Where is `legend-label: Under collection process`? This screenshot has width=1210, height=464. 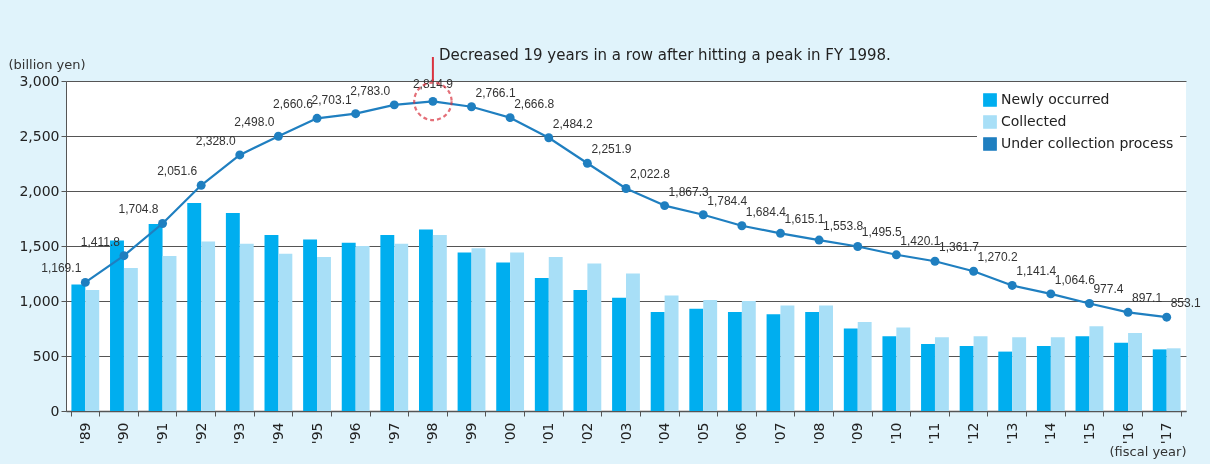 legend-label: Under collection process is located at coordinates (1087, 143).